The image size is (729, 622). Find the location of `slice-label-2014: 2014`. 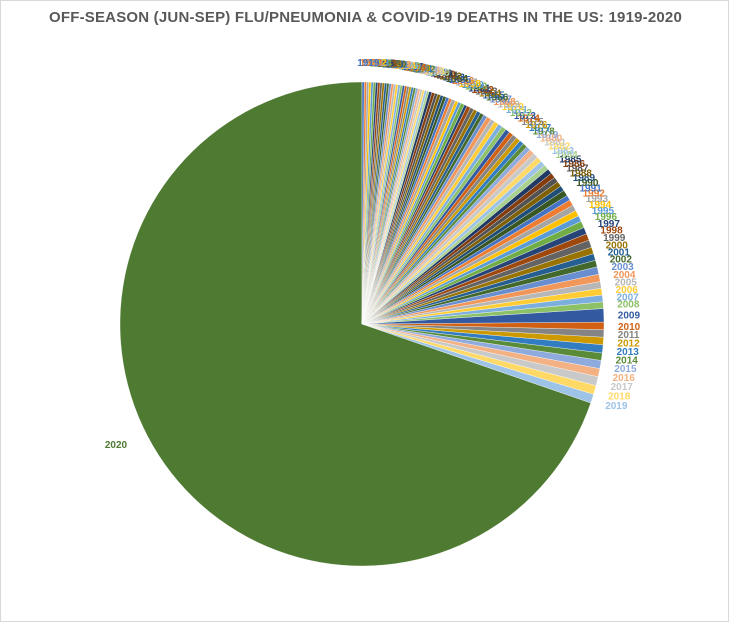

slice-label-2014: 2014 is located at coordinates (627, 360).